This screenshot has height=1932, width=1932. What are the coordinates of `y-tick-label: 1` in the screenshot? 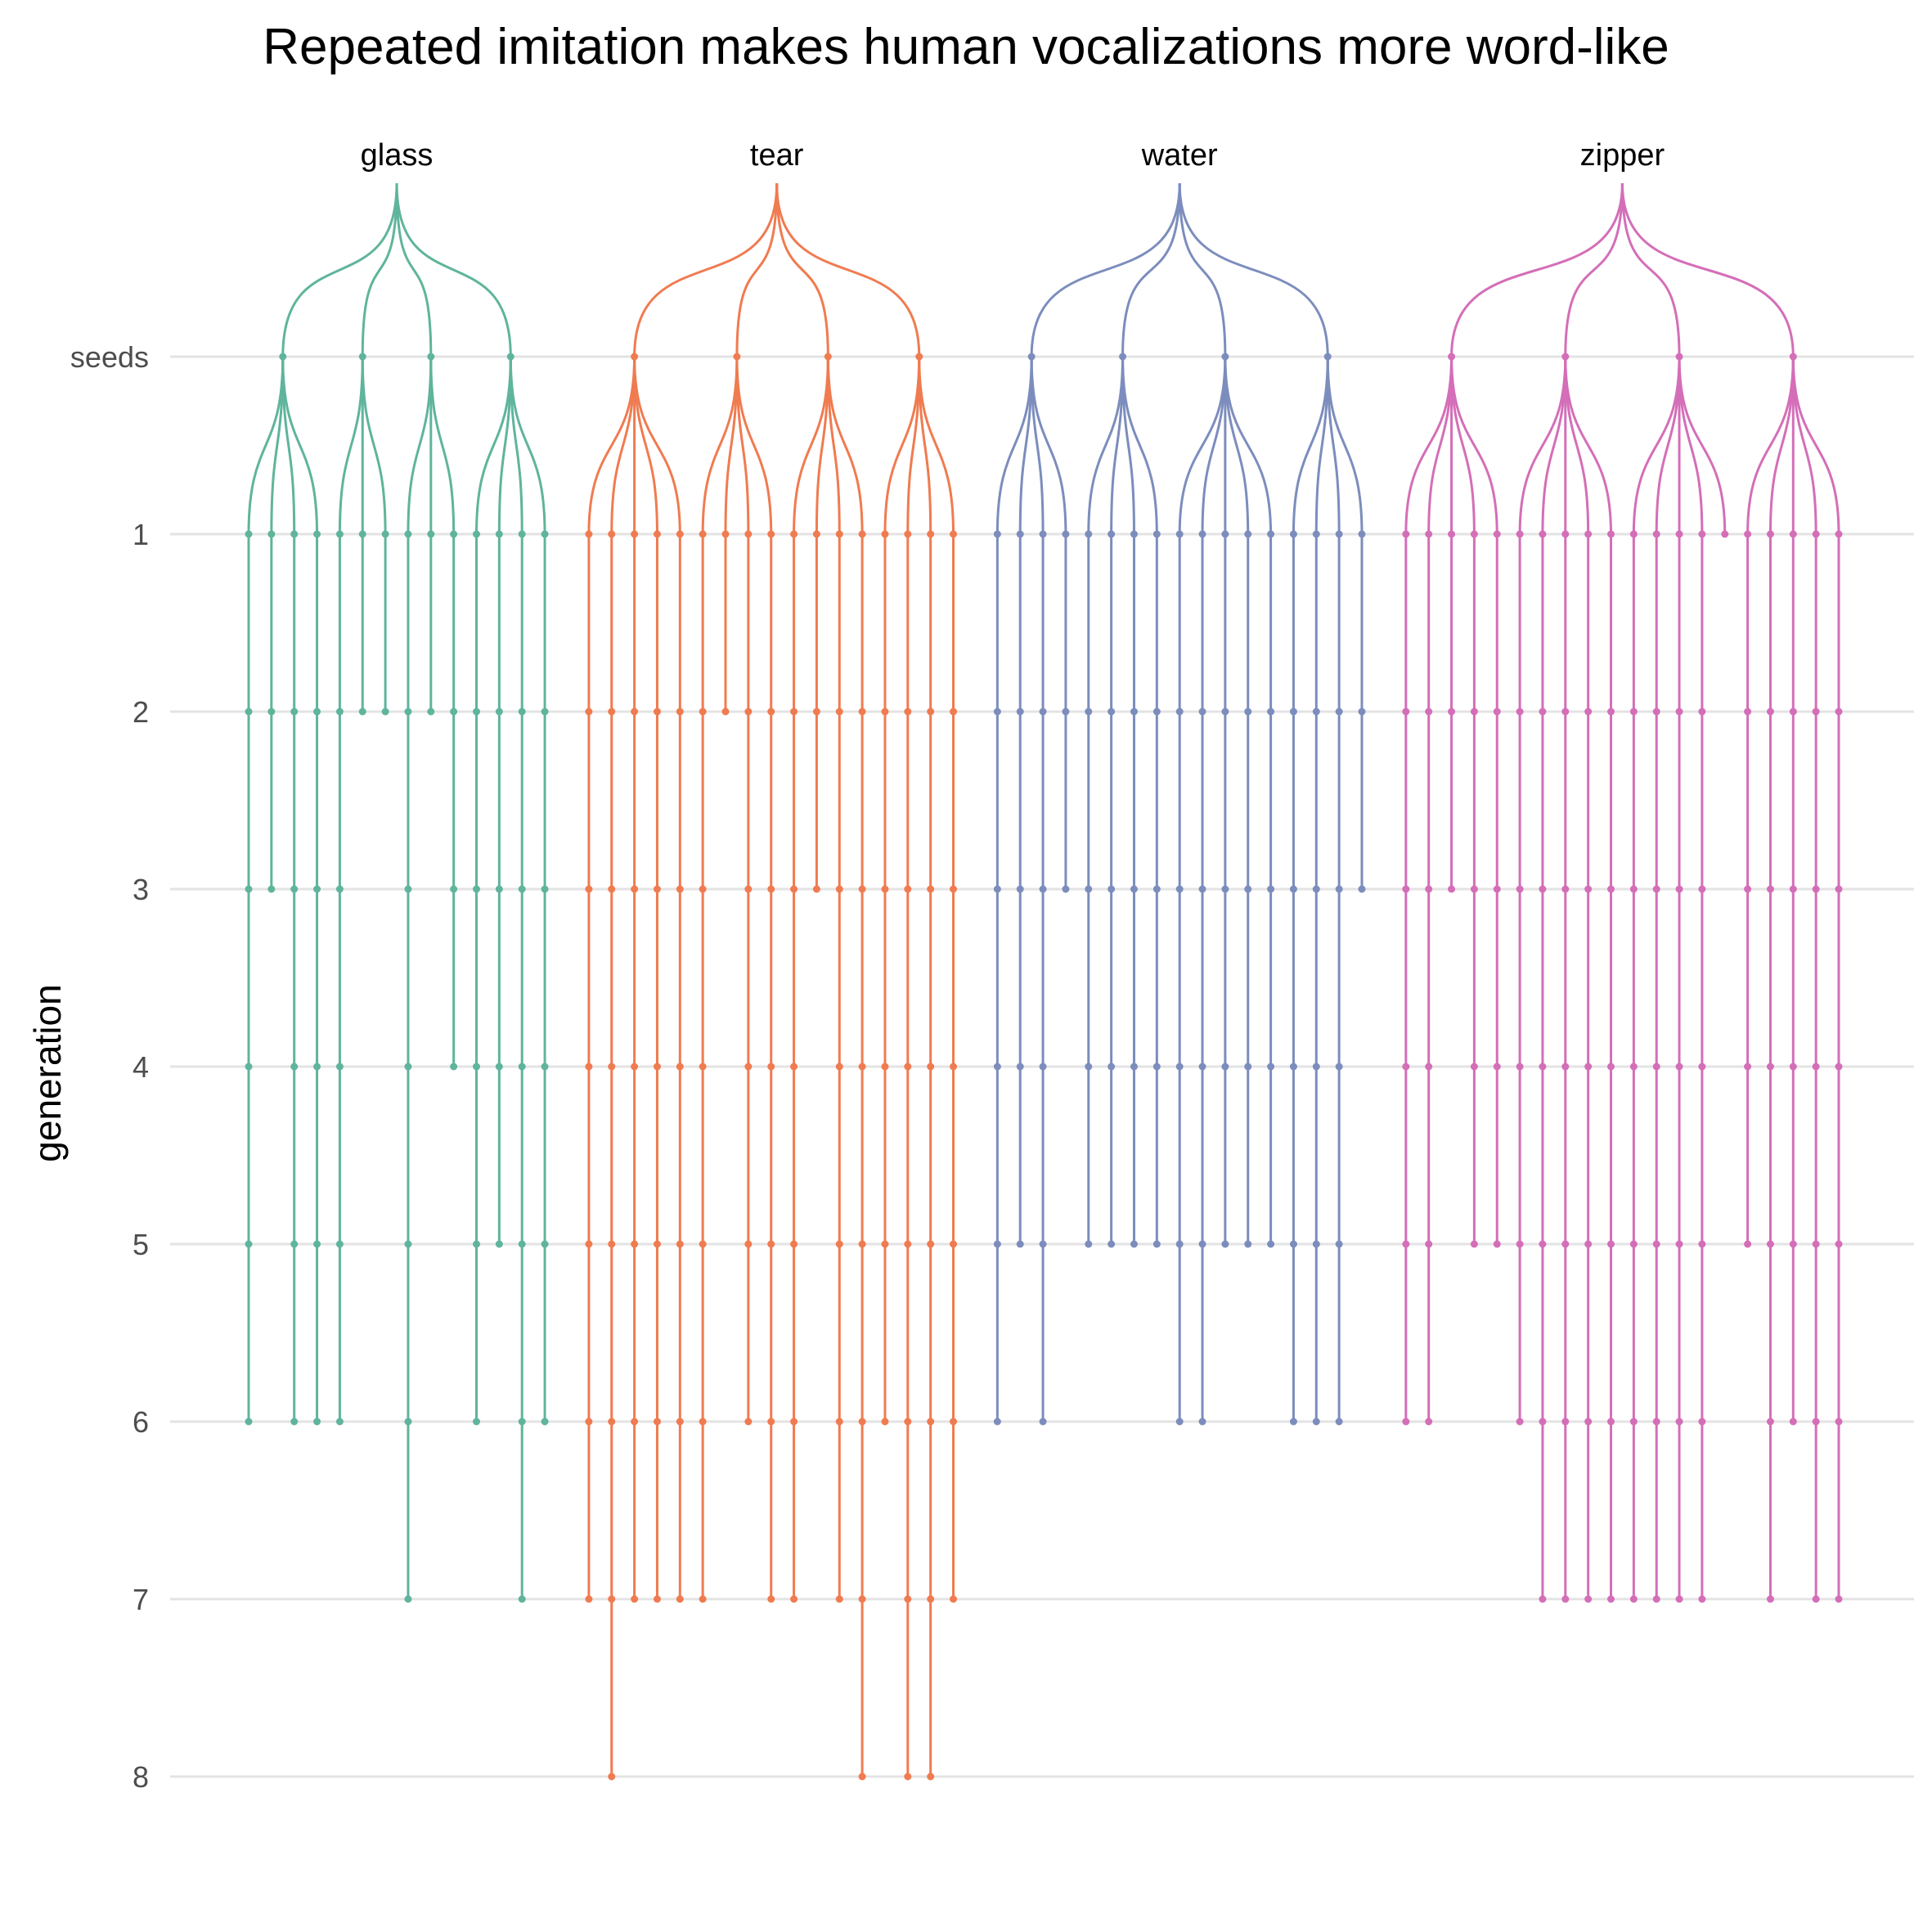 It's located at (141, 534).